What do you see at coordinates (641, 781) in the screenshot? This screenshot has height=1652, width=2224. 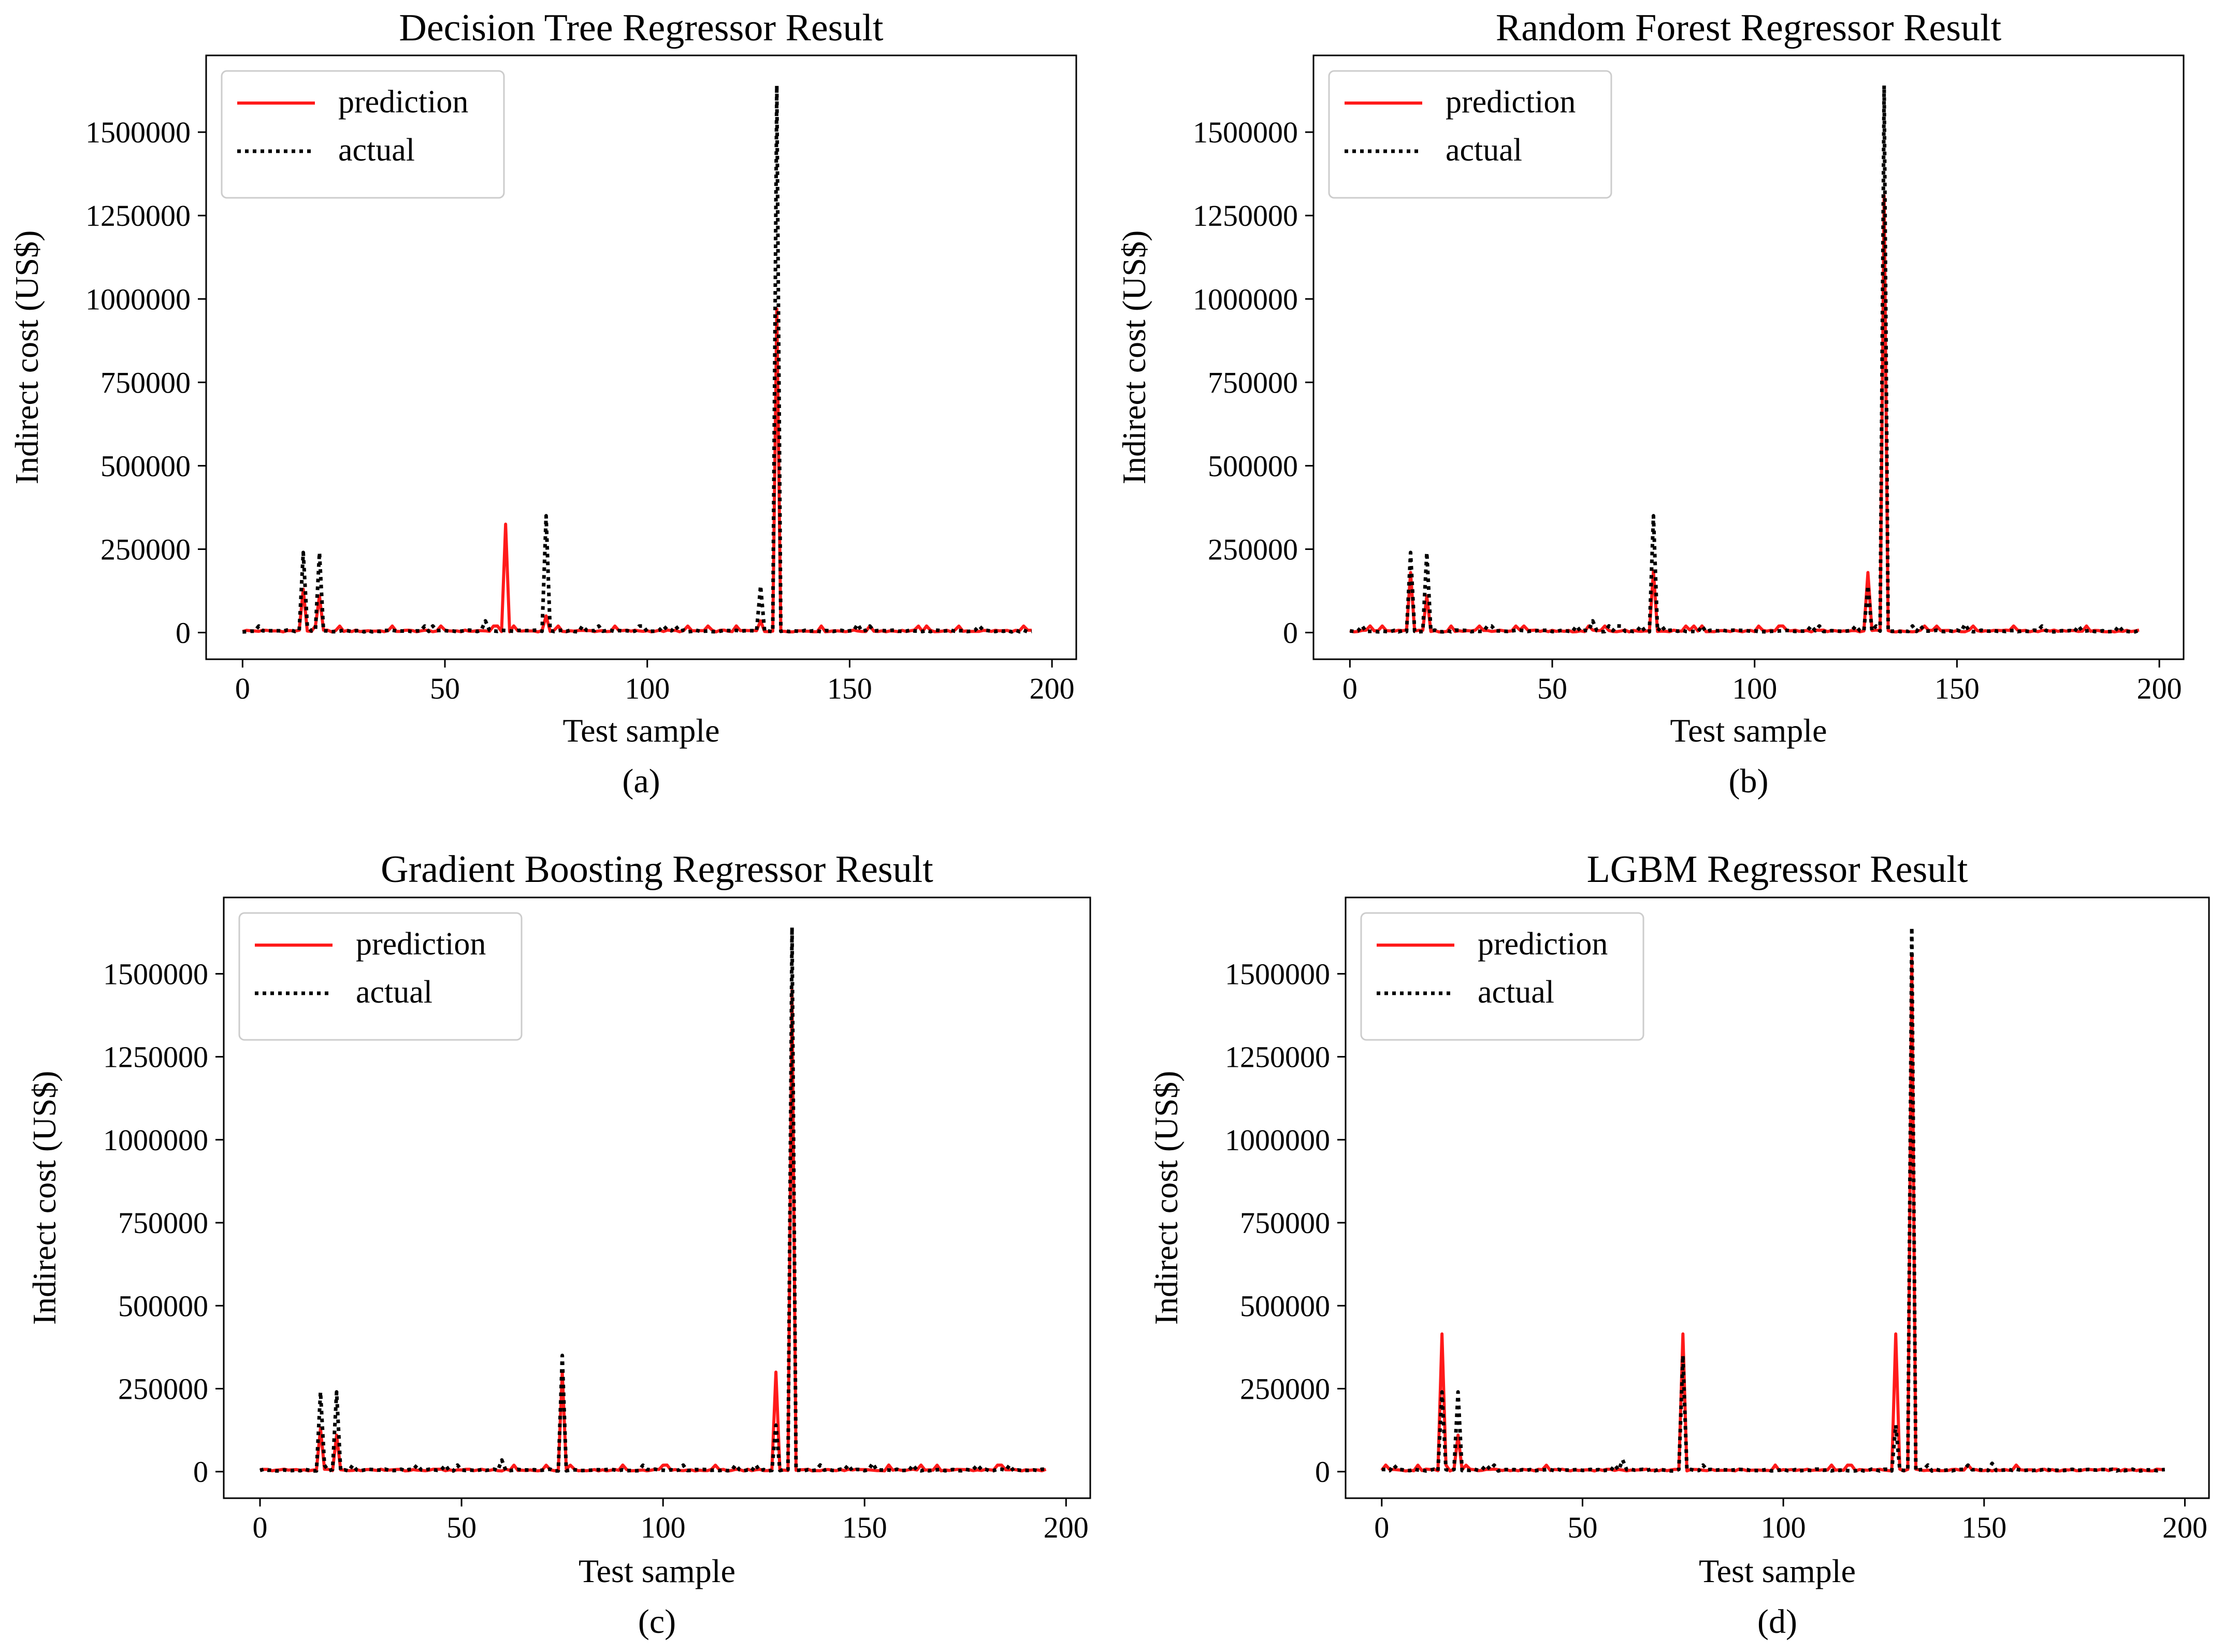 I see `panel-caption: (a)` at bounding box center [641, 781].